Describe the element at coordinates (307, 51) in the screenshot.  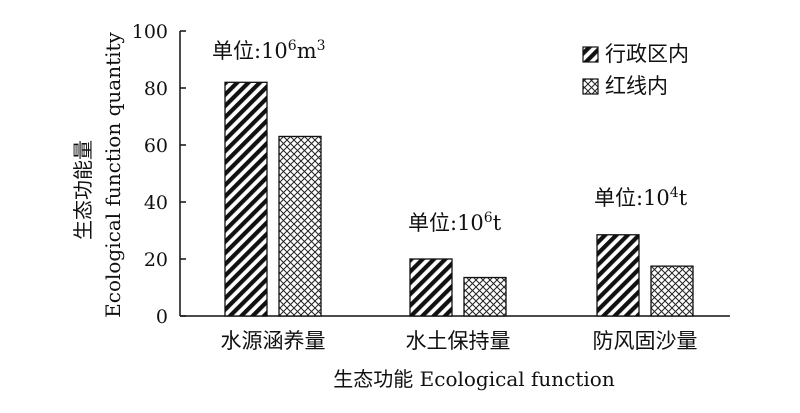
I see `unit-suffix: m` at that location.